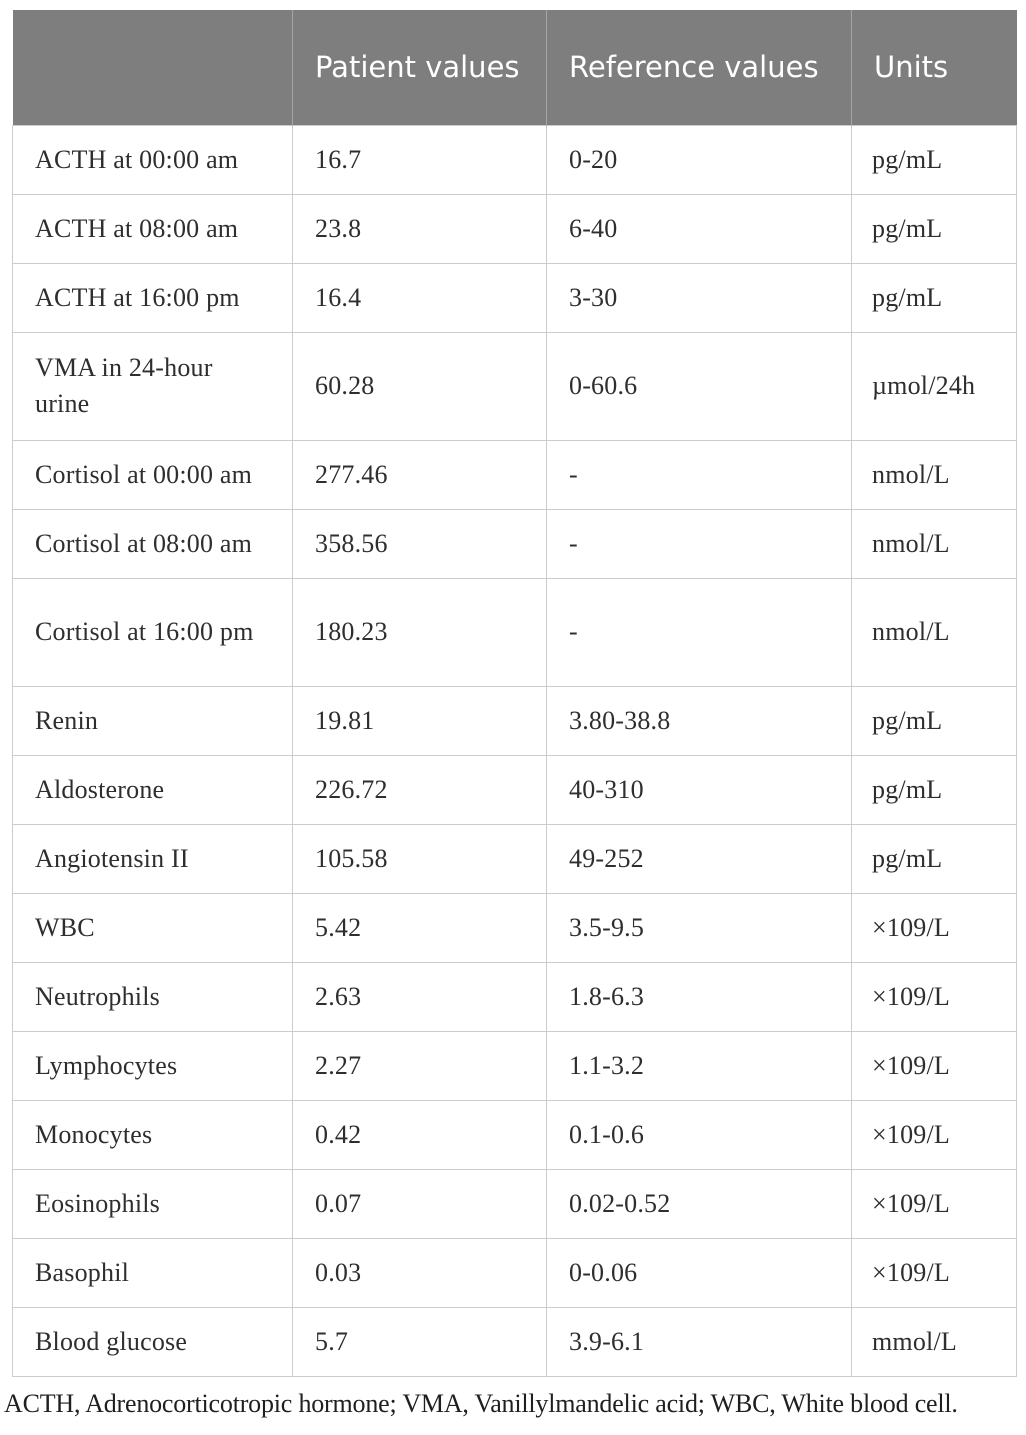 The height and width of the screenshot is (1435, 1026). What do you see at coordinates (419, 1341) in the screenshot?
I see `patient-value-cell: 5.7` at bounding box center [419, 1341].